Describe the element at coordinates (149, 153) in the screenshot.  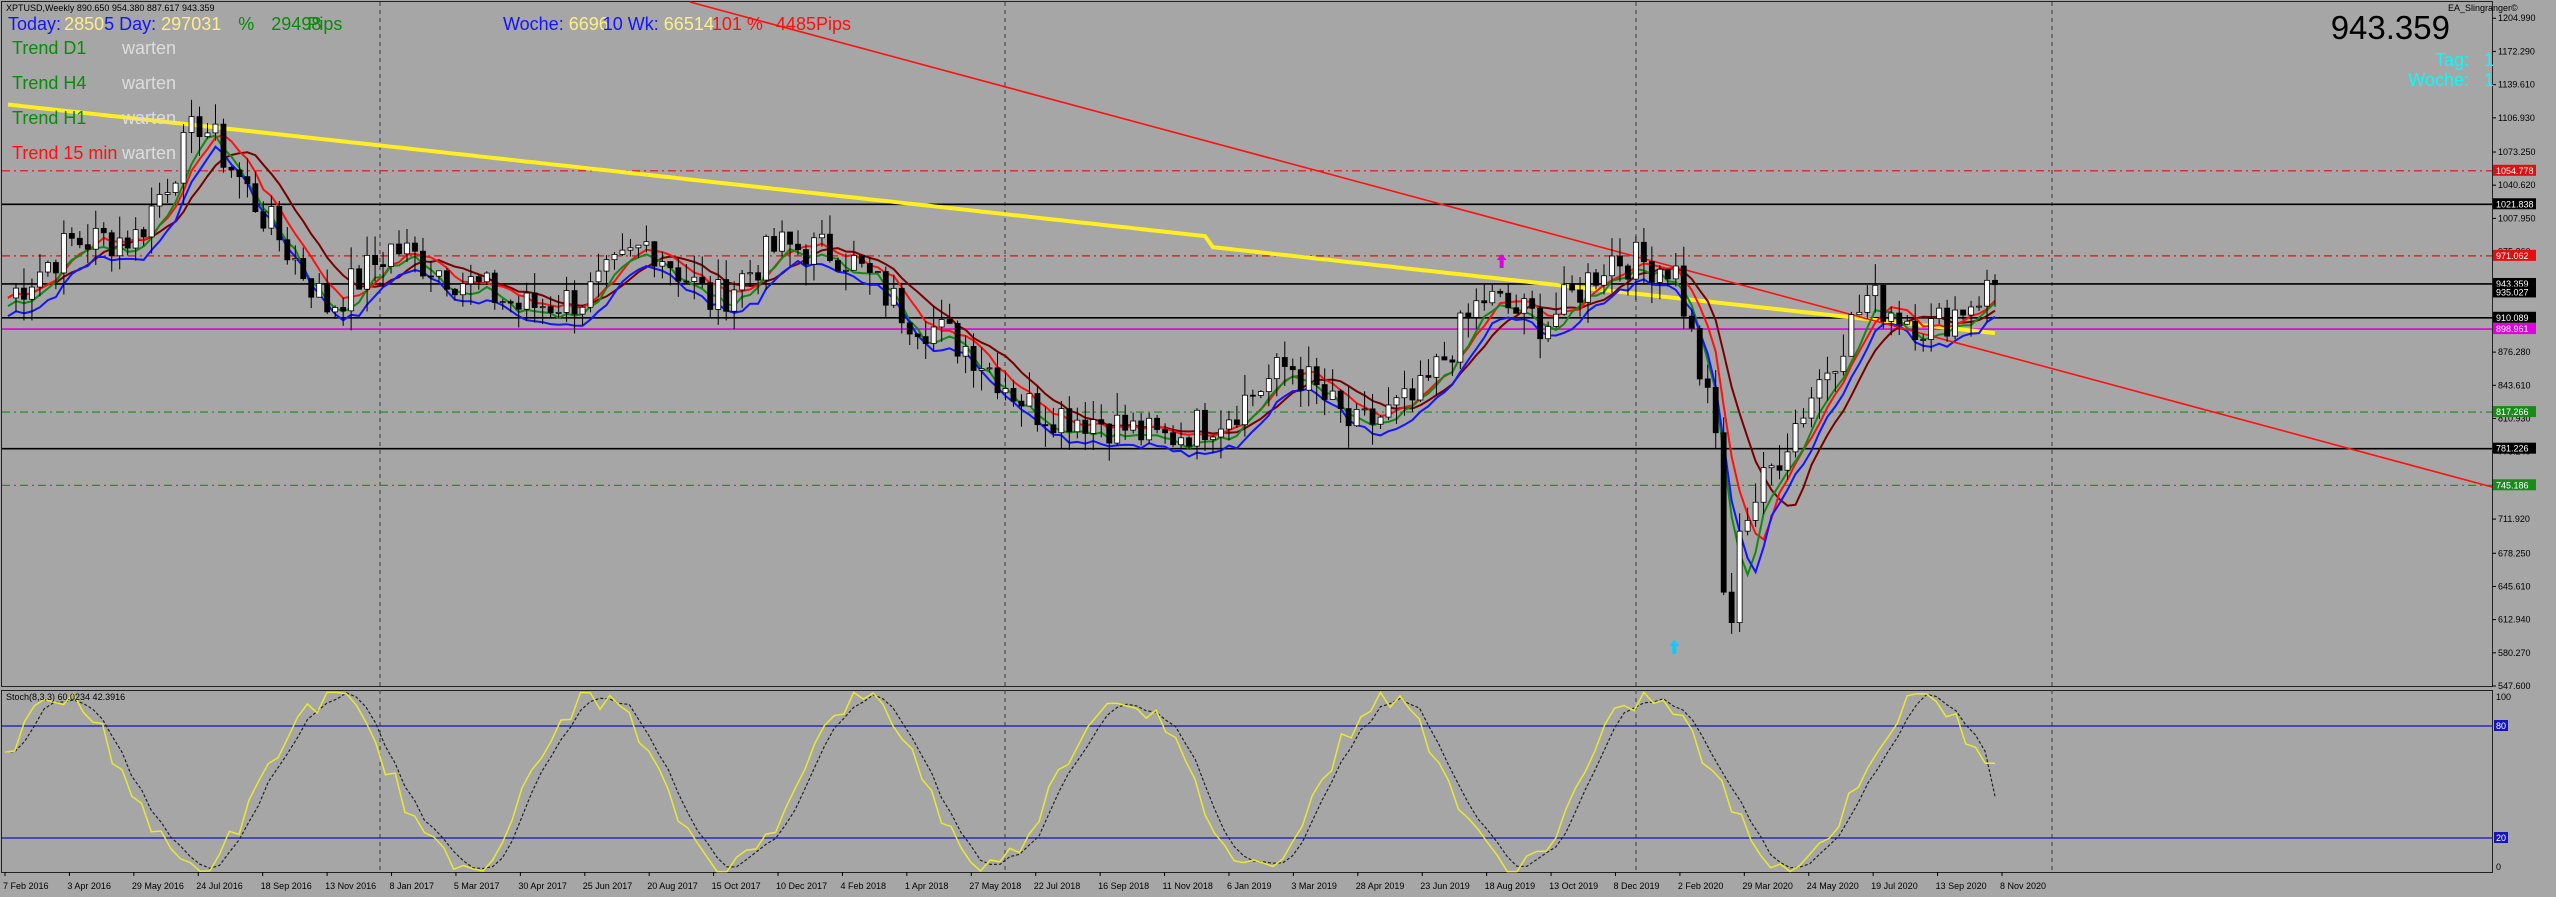
I see `trend-state: warten` at that location.